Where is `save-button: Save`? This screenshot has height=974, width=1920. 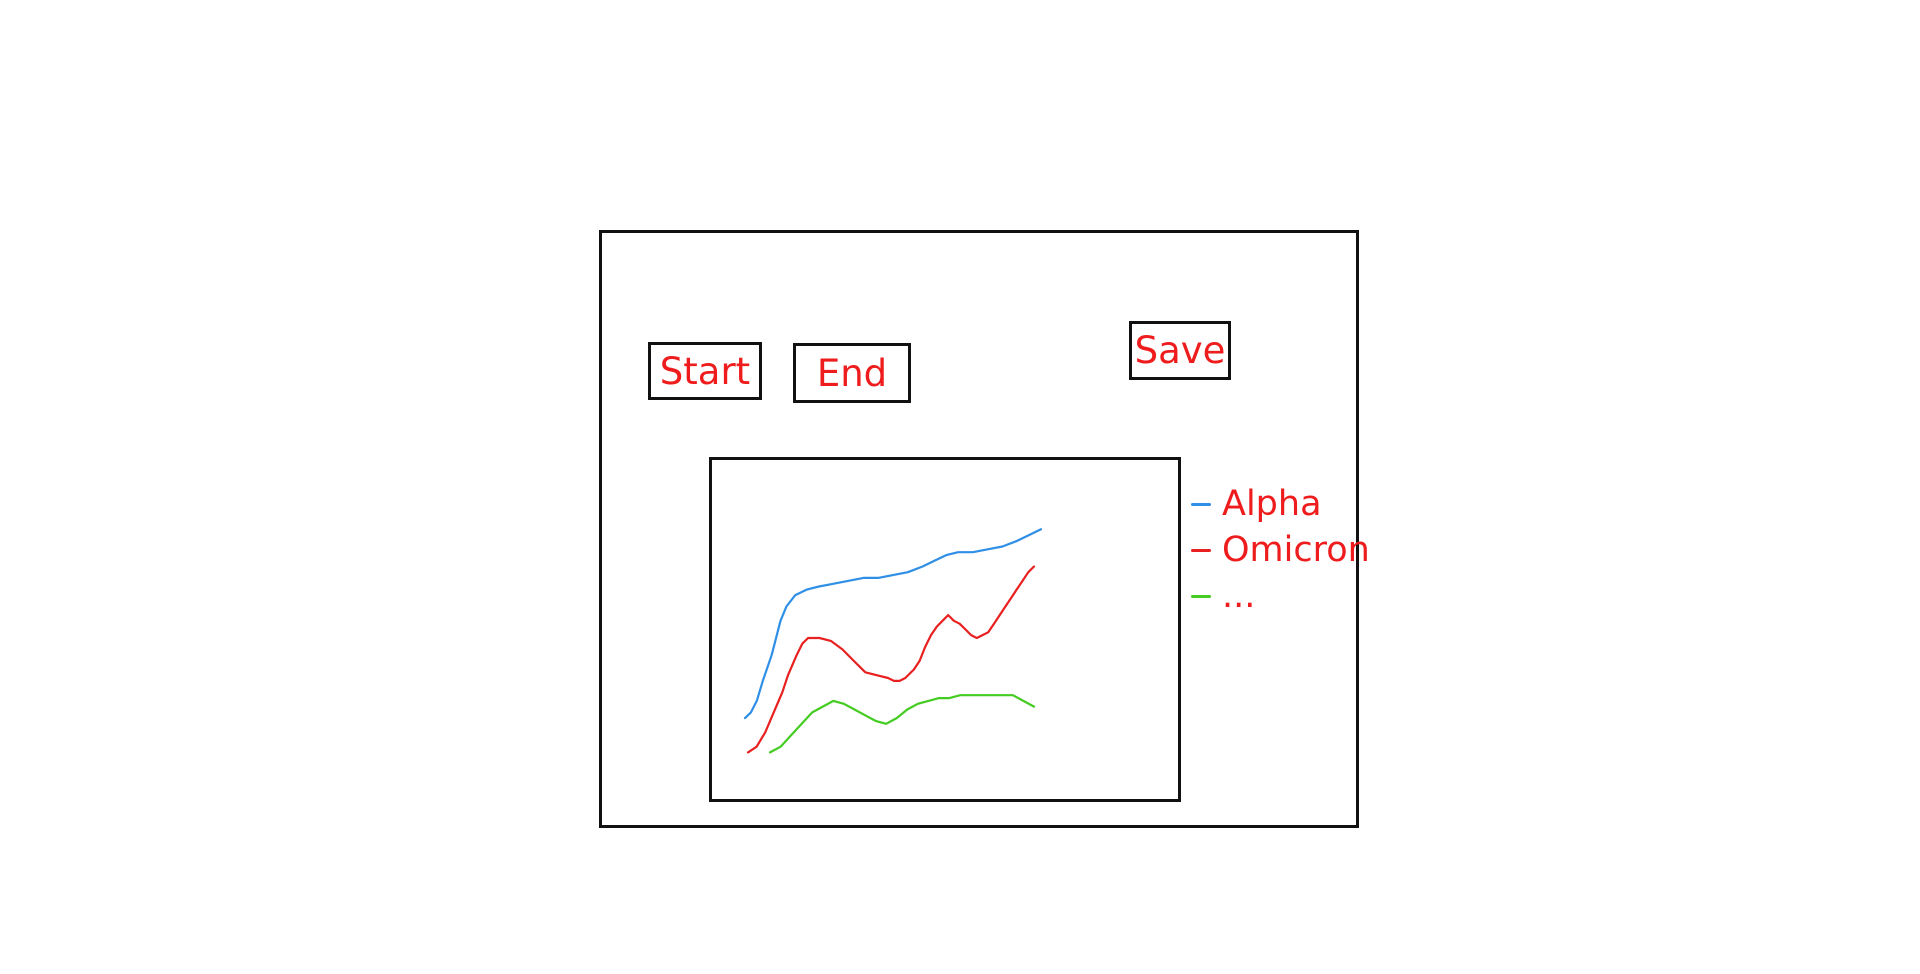
save-button: Save is located at coordinates (1180, 350).